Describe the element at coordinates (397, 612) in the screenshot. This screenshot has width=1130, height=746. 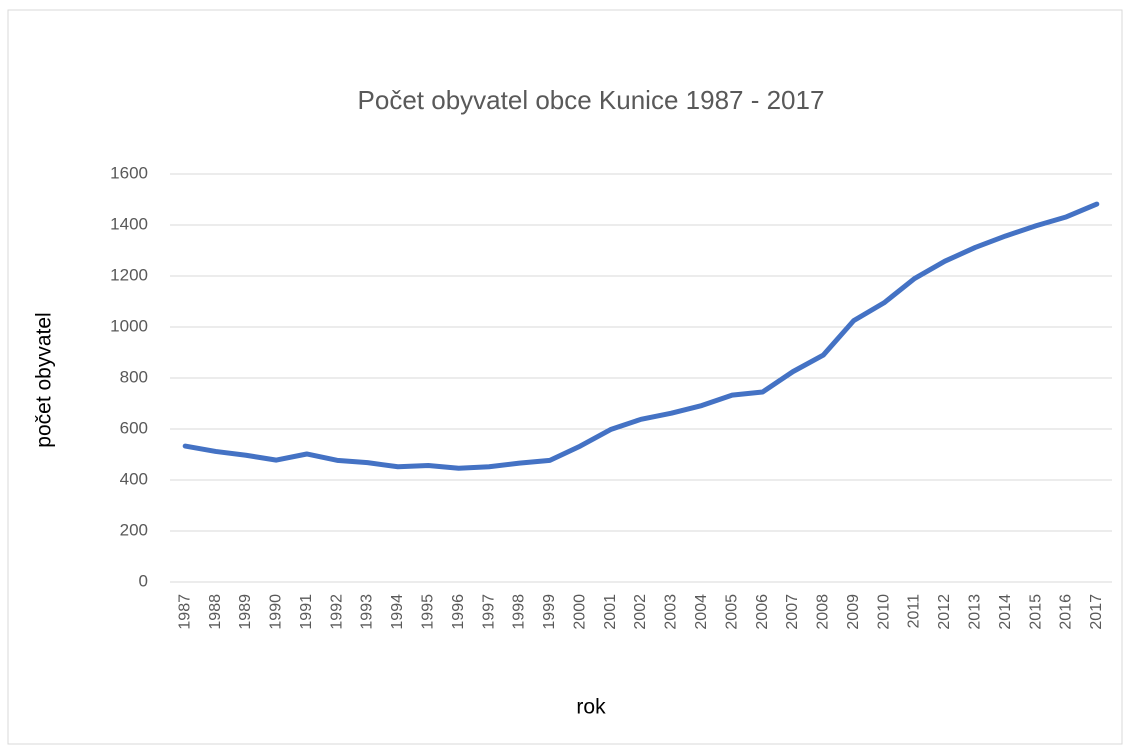
I see `x-tick-label: 1994` at that location.